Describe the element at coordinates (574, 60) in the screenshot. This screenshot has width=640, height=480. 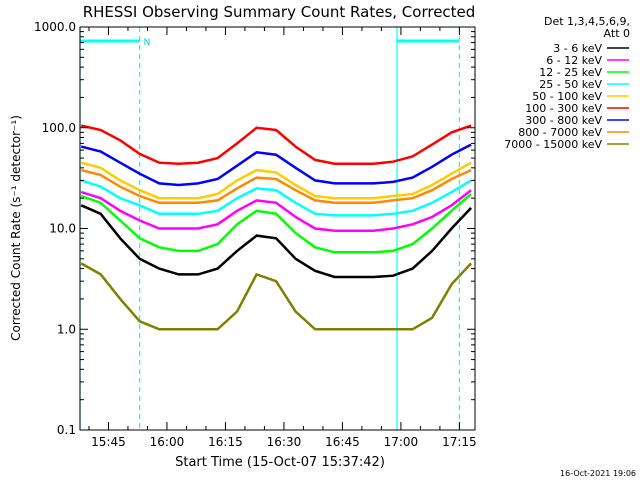
I see `legend-label: 6 - 12 keV` at that location.